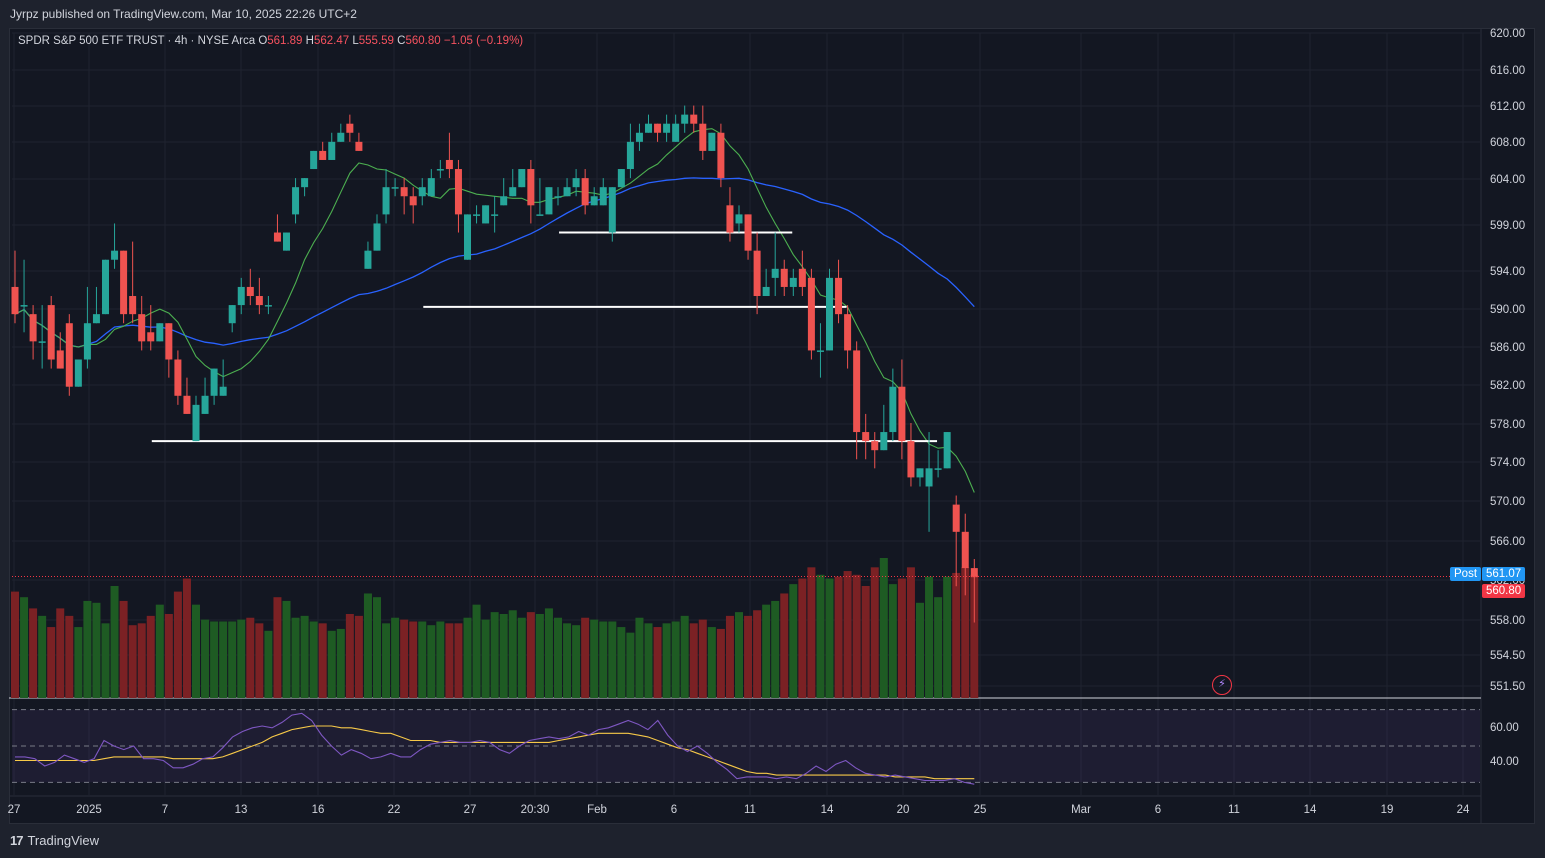 The width and height of the screenshot is (1545, 858). What do you see at coordinates (165, 810) in the screenshot?
I see `time-tick-label: 7` at bounding box center [165, 810].